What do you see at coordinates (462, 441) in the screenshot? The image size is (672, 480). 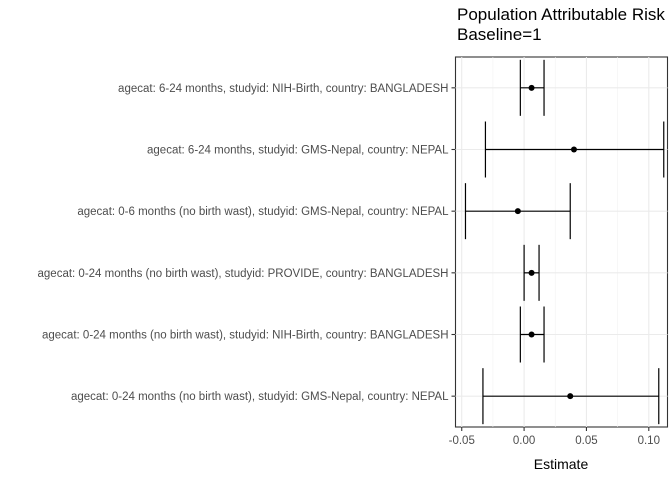 I see `x-tick-label: -0.05` at bounding box center [462, 441].